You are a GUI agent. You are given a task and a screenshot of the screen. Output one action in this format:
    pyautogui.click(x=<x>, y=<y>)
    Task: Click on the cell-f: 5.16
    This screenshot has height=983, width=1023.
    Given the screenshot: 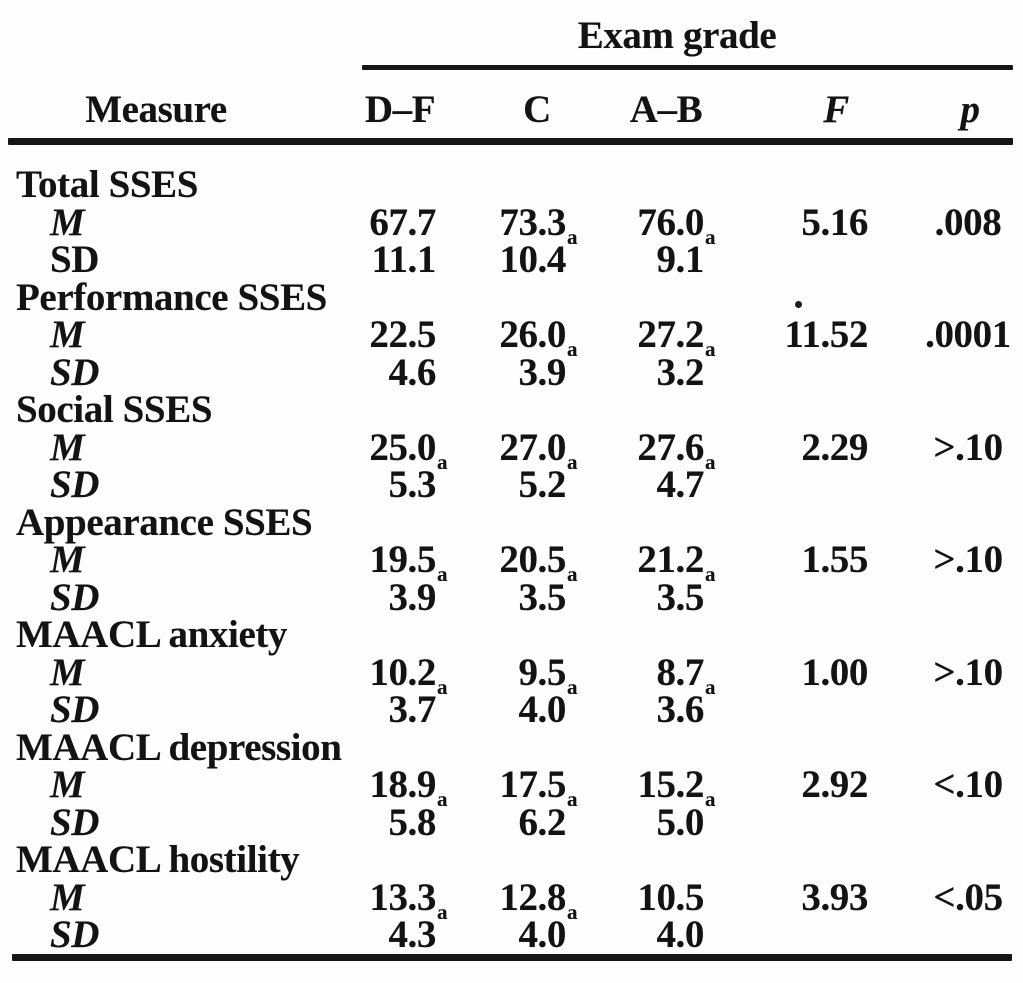 What is the action you would take?
    pyautogui.click(x=804, y=228)
    